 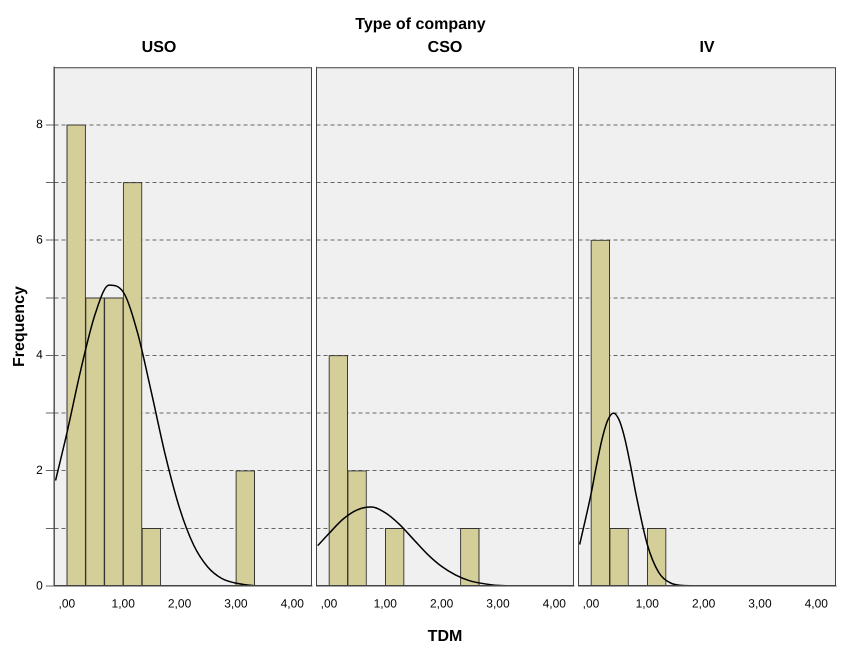 I want to click on y-tick-label: 4, so click(x=40, y=355).